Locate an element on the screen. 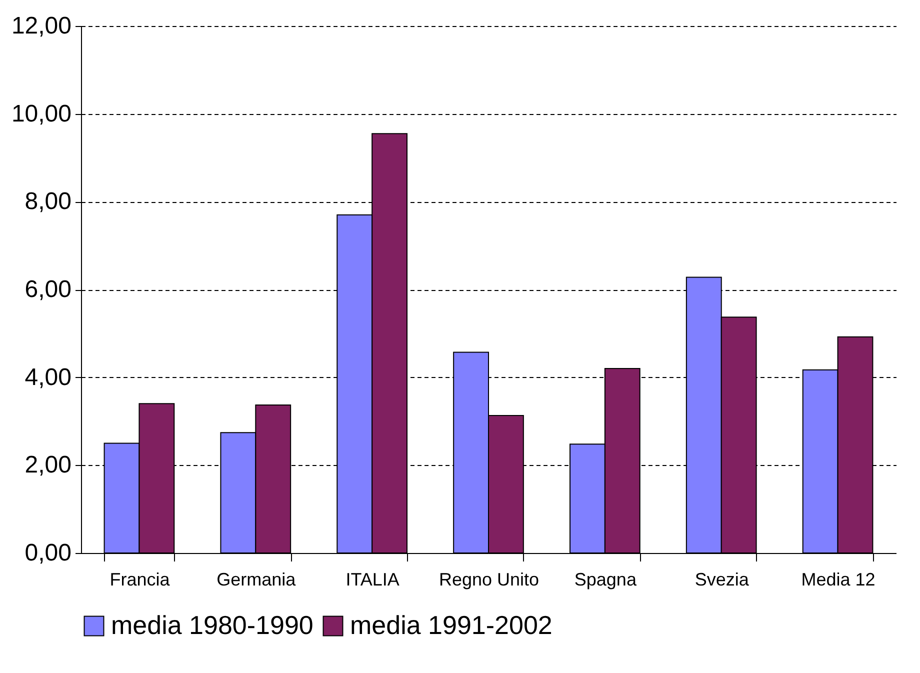 The height and width of the screenshot is (673, 920). x-tick-label: Svezia is located at coordinates (722, 580).